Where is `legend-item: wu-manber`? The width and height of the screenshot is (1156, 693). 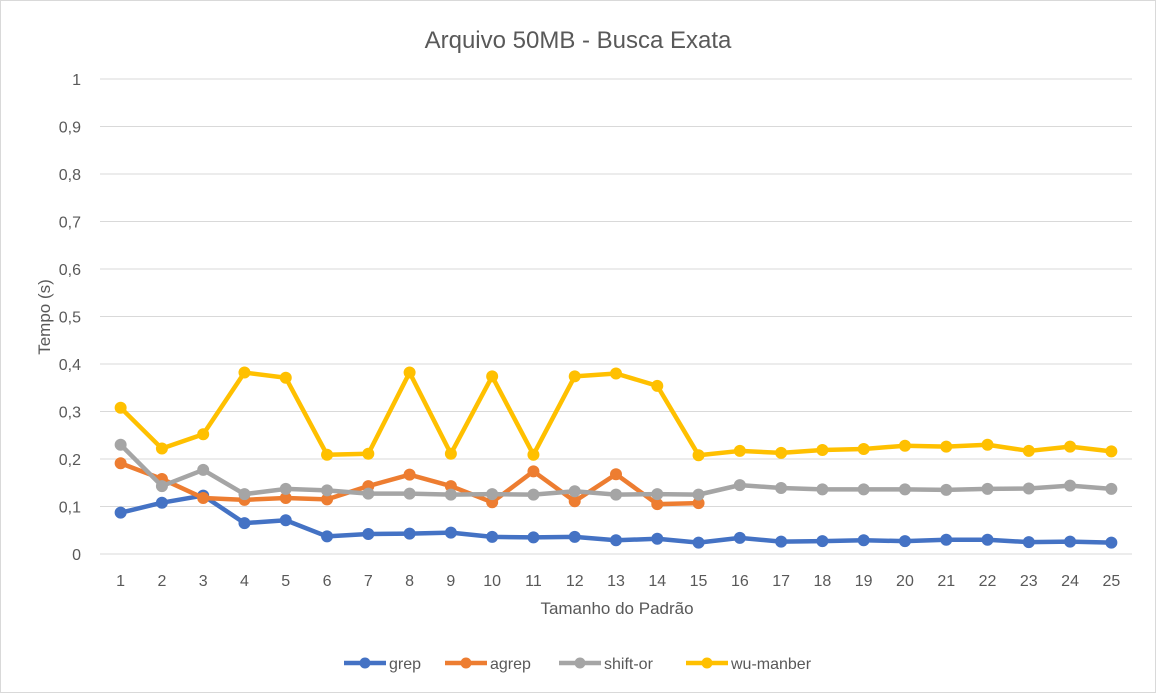 legend-item: wu-manber is located at coordinates (749, 664).